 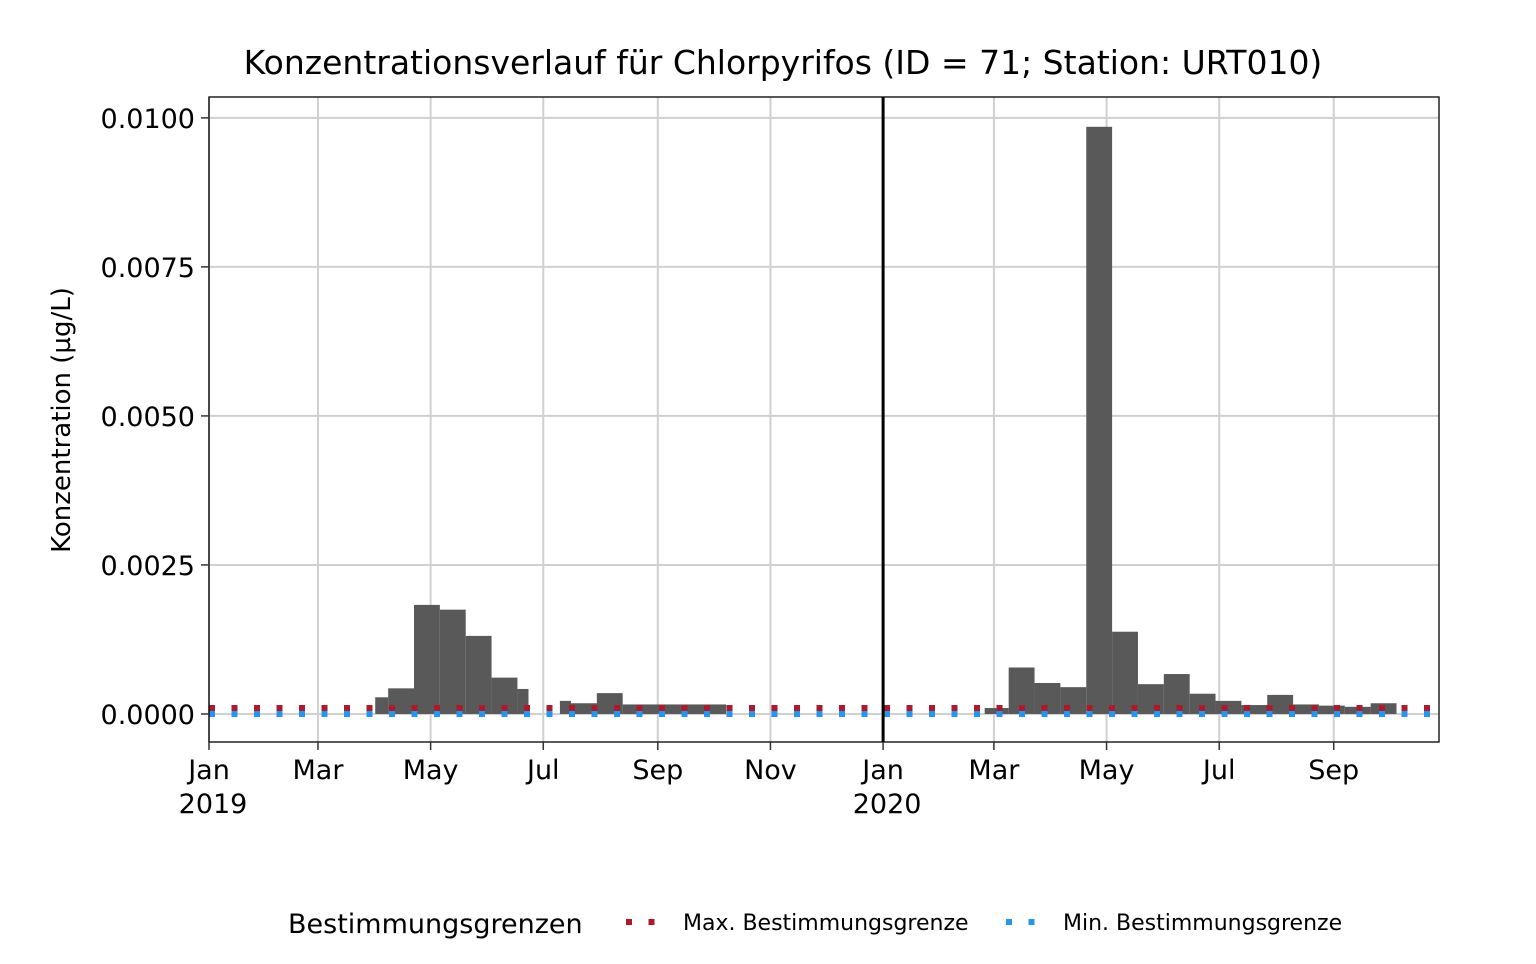 I want to click on y-axis: 0.0000 0.0025 0.0050 0.0075 0.0100, so click(x=155, y=417).